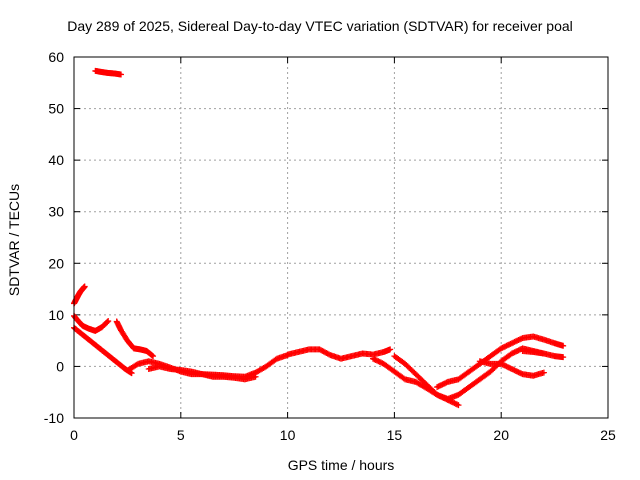 This screenshot has width=640, height=480. What do you see at coordinates (60, 366) in the screenshot?
I see `y-tick-label: 0` at bounding box center [60, 366].